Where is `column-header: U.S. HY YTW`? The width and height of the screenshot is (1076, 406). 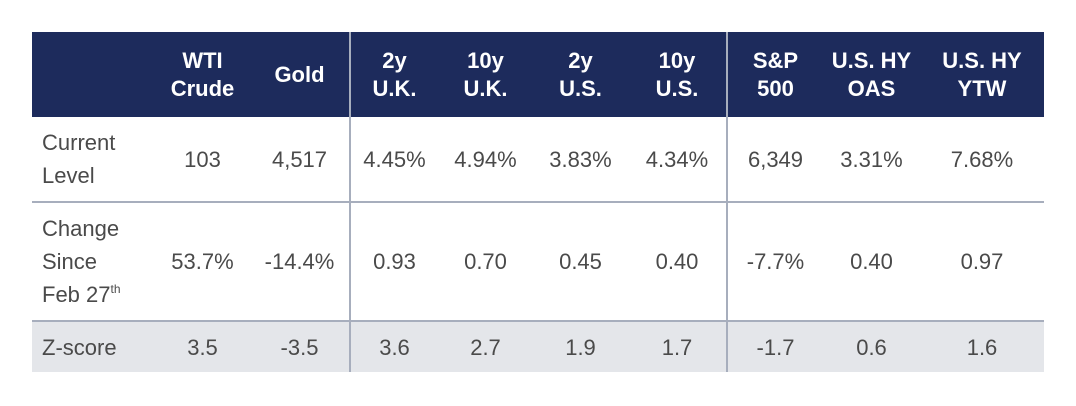 column-header: U.S. HY YTW is located at coordinates (982, 74).